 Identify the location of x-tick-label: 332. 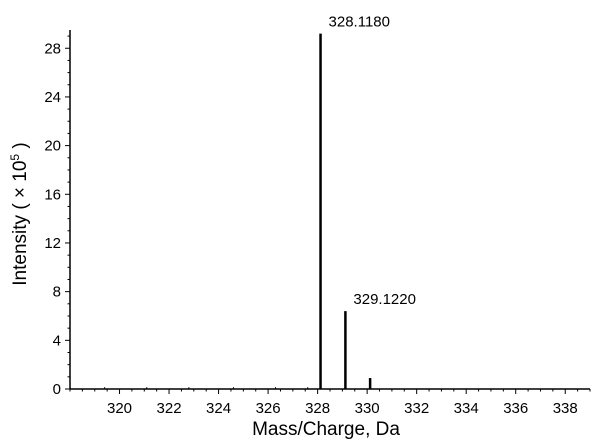
(416, 408).